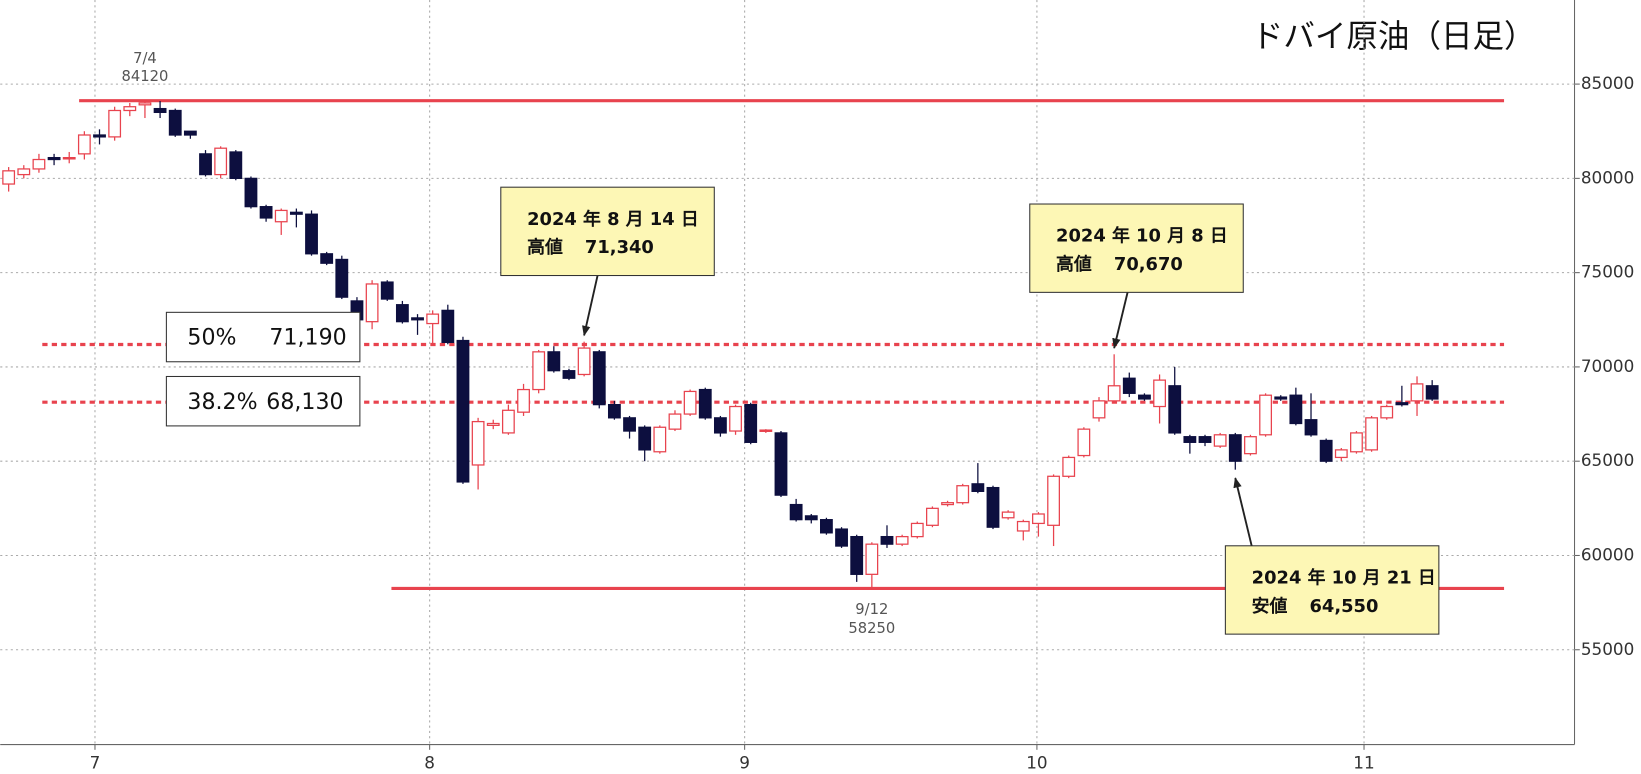  What do you see at coordinates (871, 609) in the screenshot?
I see `extreme-date: 9/12` at bounding box center [871, 609].